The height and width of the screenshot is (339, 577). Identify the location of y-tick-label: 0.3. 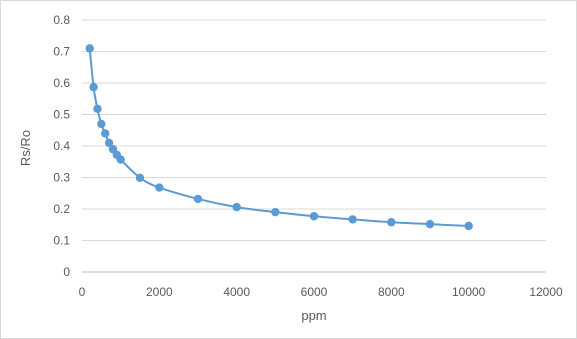
(61, 178).